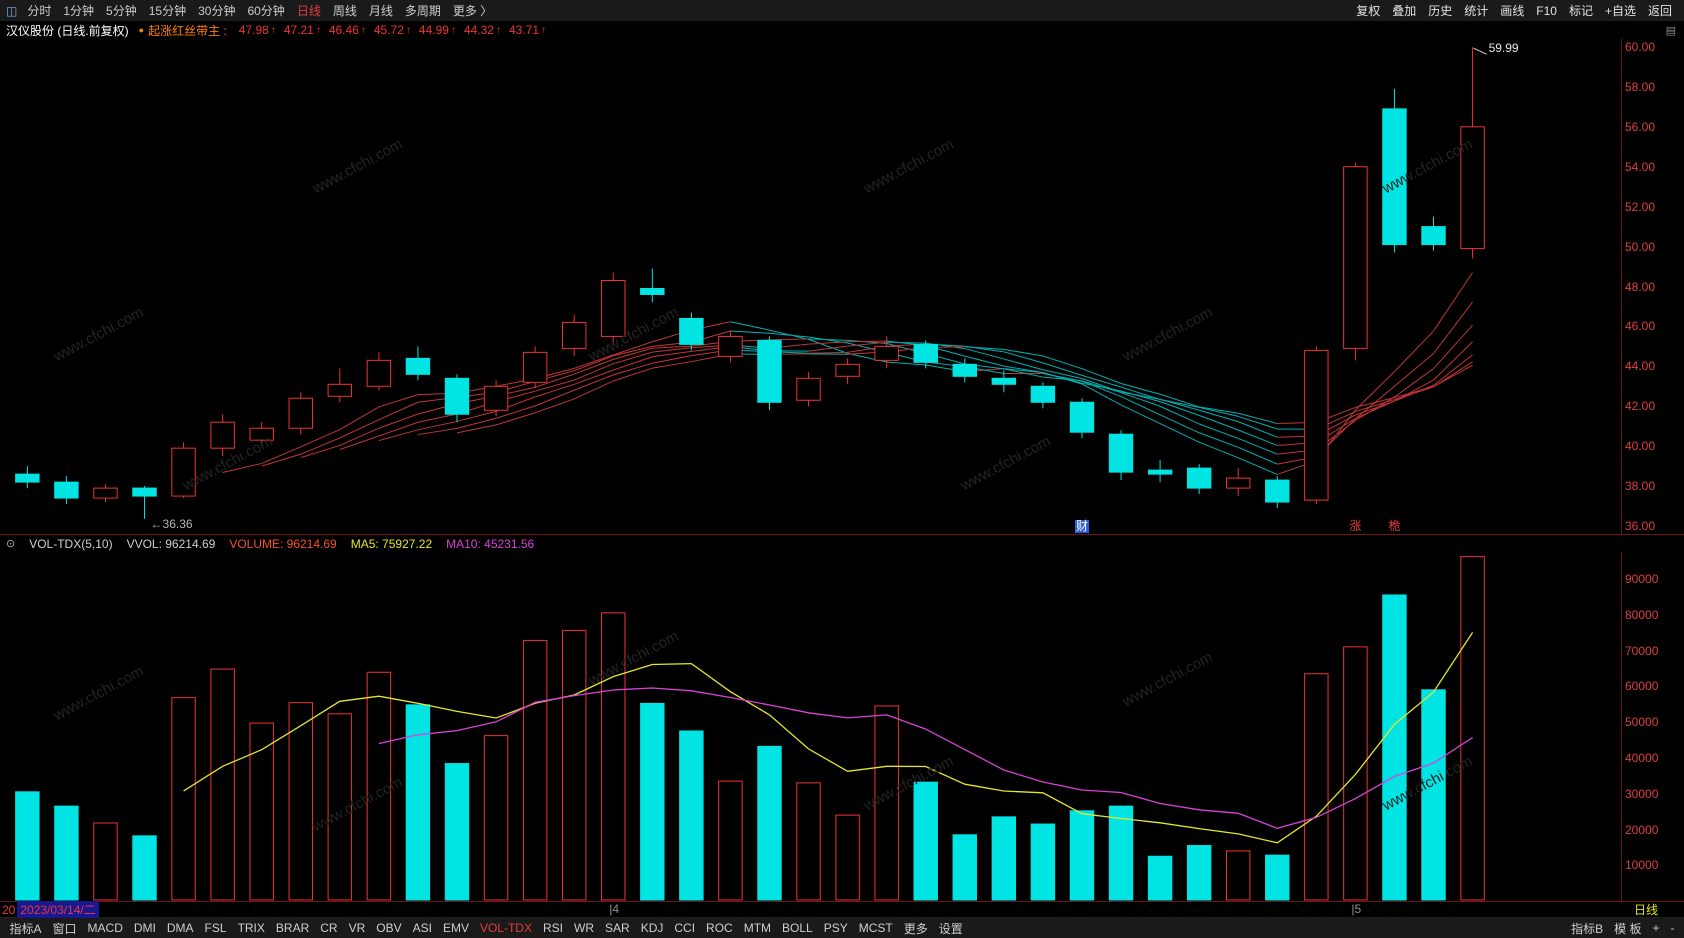 Image resolution: width=1684 pixels, height=938 pixels. What do you see at coordinates (1640, 286) in the screenshot?
I see `price-tick-6: 48.00` at bounding box center [1640, 286].